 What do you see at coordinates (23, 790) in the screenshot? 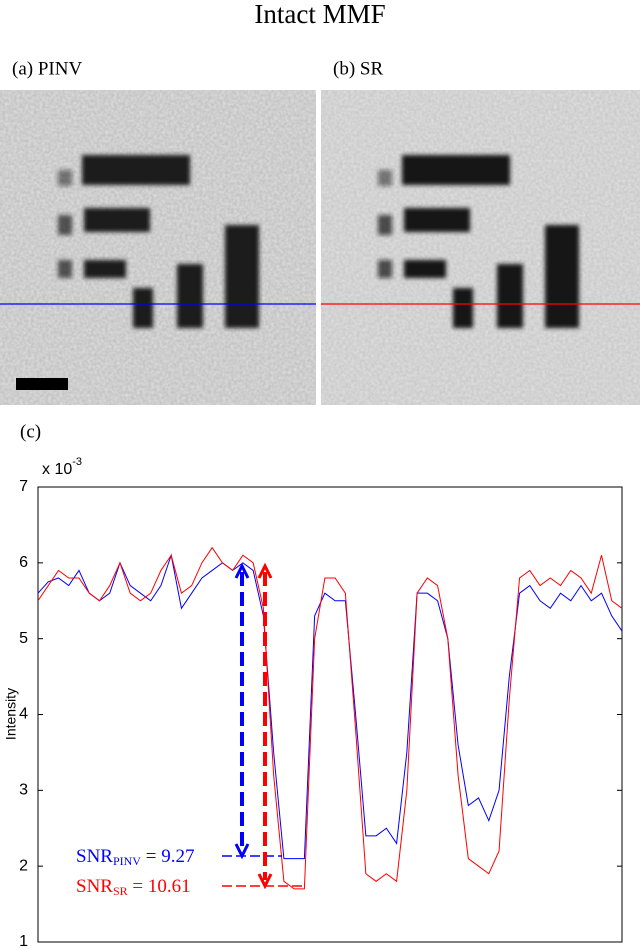
I see `y-tick-label: 3` at bounding box center [23, 790].